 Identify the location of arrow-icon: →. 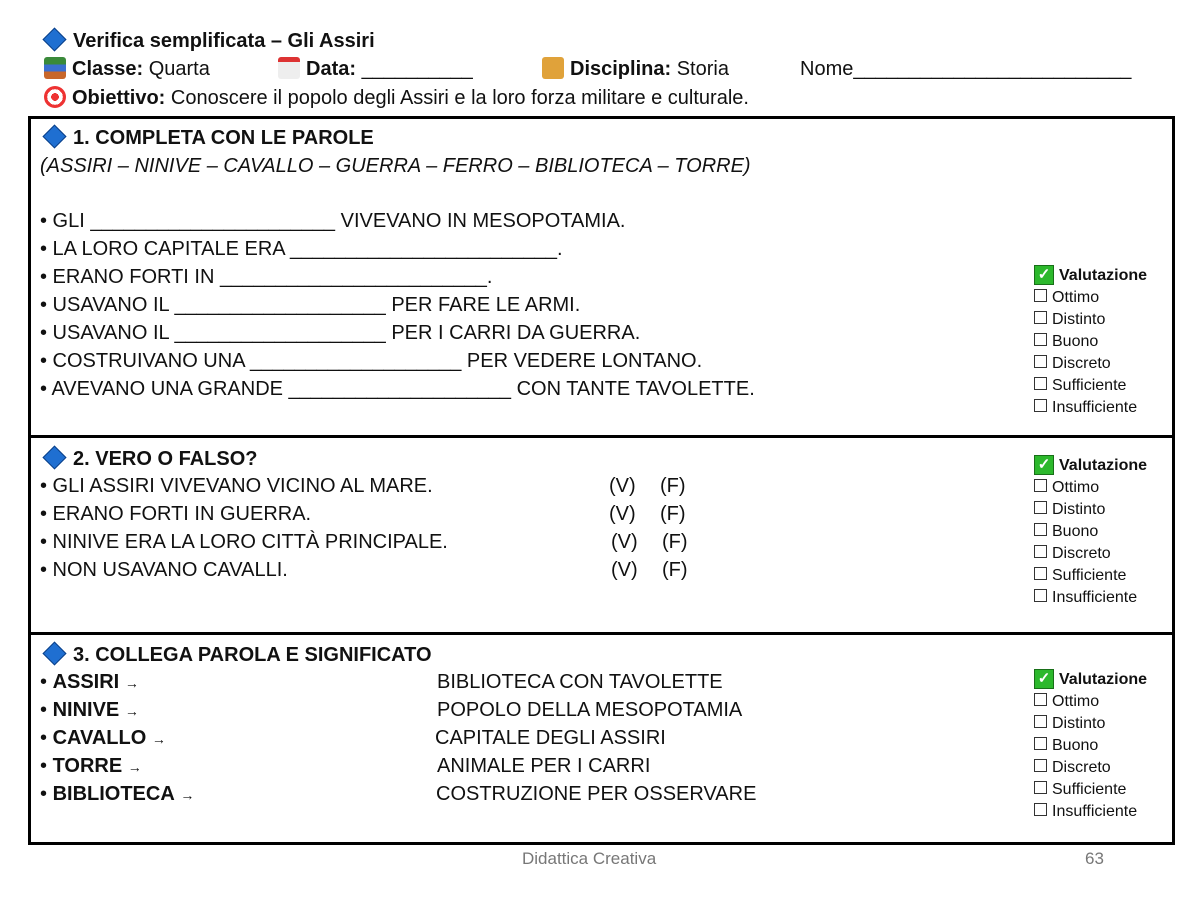
(134, 767).